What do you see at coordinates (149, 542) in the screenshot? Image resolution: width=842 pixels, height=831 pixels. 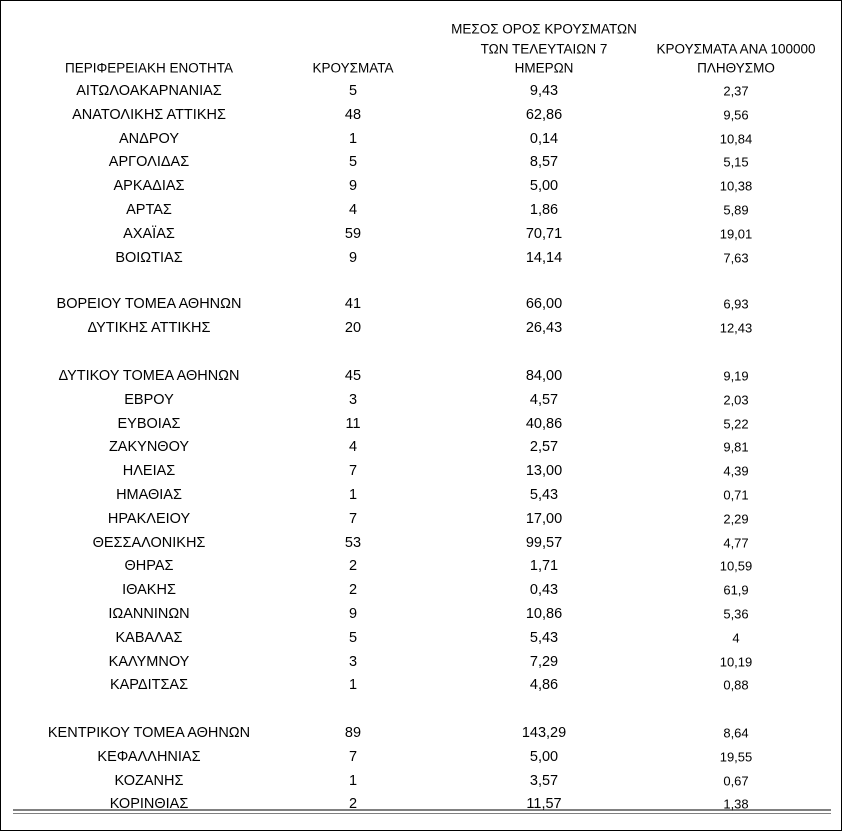 I see `region-name: ΘΕΣΣΑΛΟΝΙΚΗΣ` at bounding box center [149, 542].